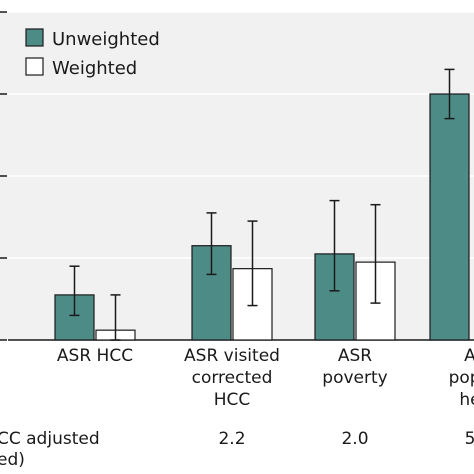 This screenshot has height=474, width=474. What do you see at coordinates (232, 400) in the screenshot?
I see `category-label: HCC` at bounding box center [232, 400].